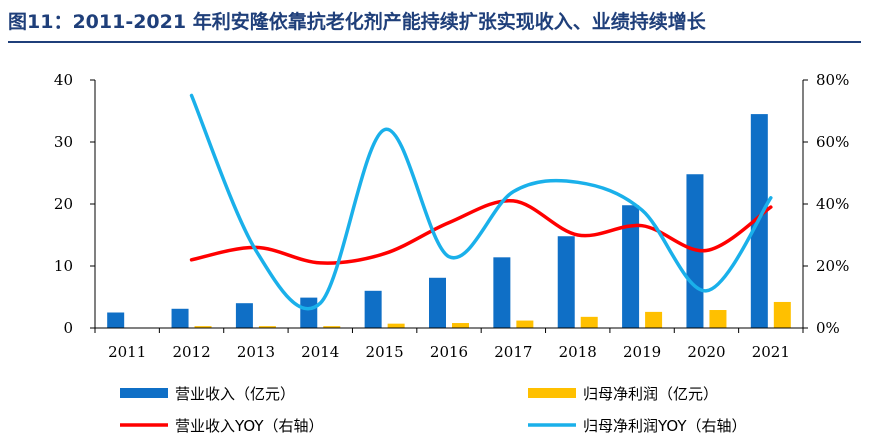 The height and width of the screenshot is (444, 869). I want to click on bar-profit-2012, so click(203, 327).